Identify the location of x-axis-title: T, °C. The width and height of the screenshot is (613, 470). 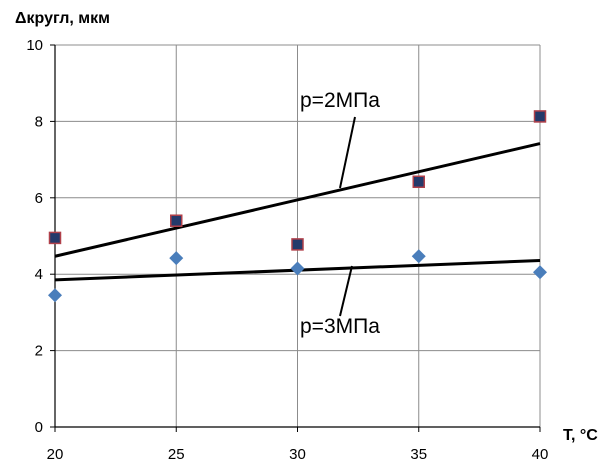
(580, 435).